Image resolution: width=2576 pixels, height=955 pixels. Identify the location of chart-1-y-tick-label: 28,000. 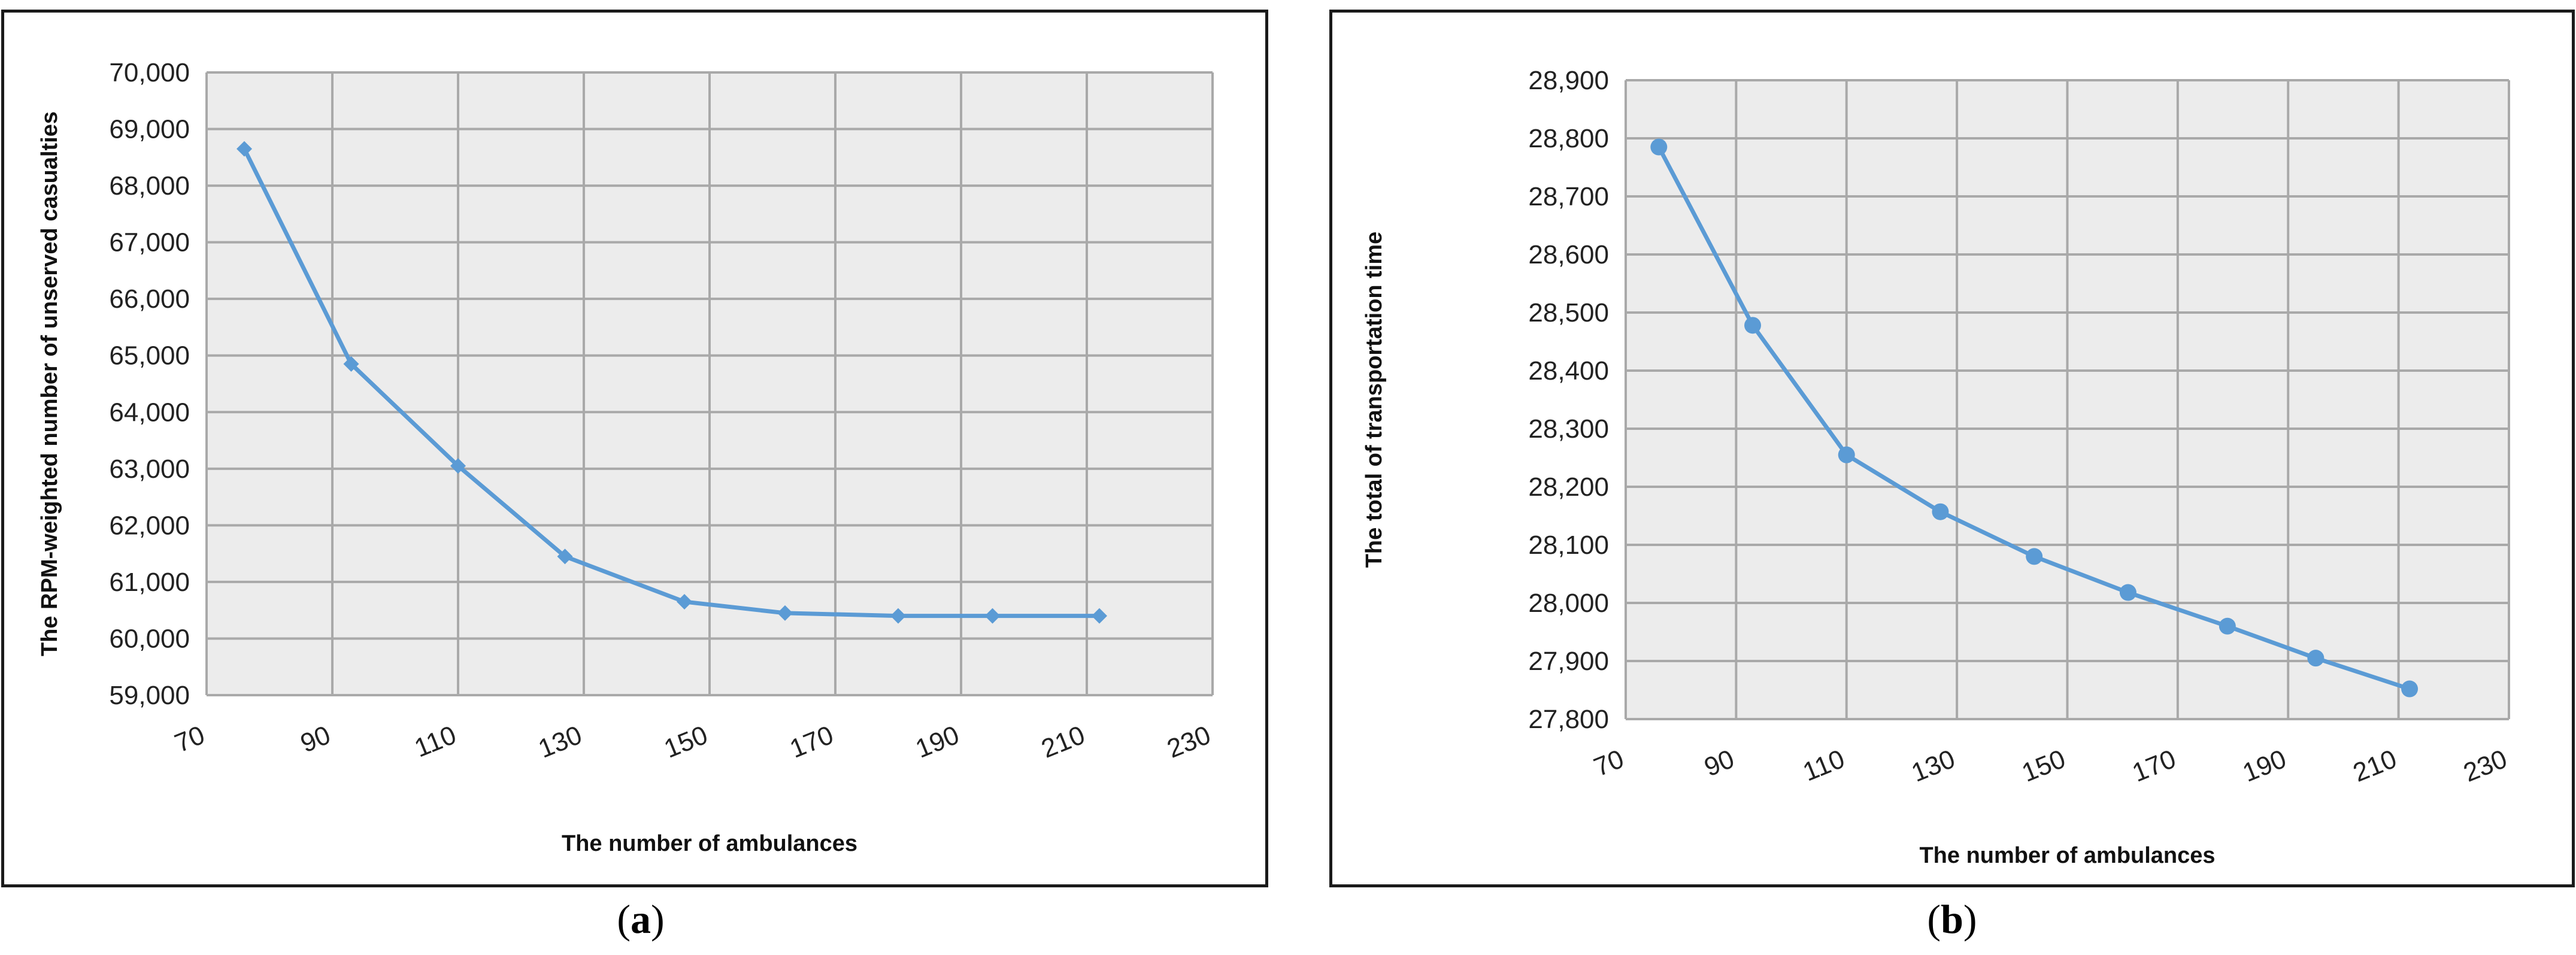
(1568, 603).